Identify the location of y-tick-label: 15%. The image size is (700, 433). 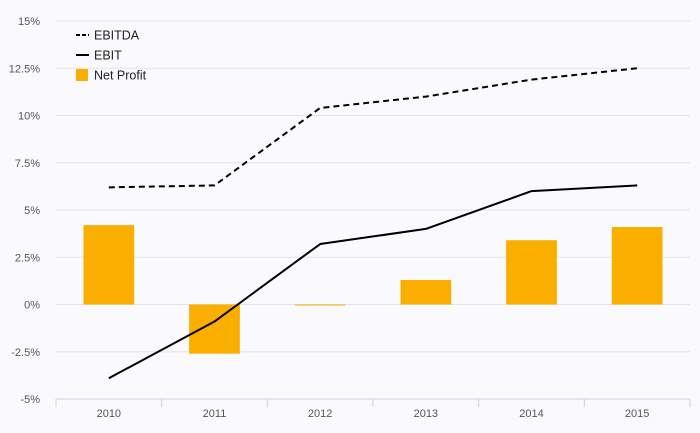
(29, 22).